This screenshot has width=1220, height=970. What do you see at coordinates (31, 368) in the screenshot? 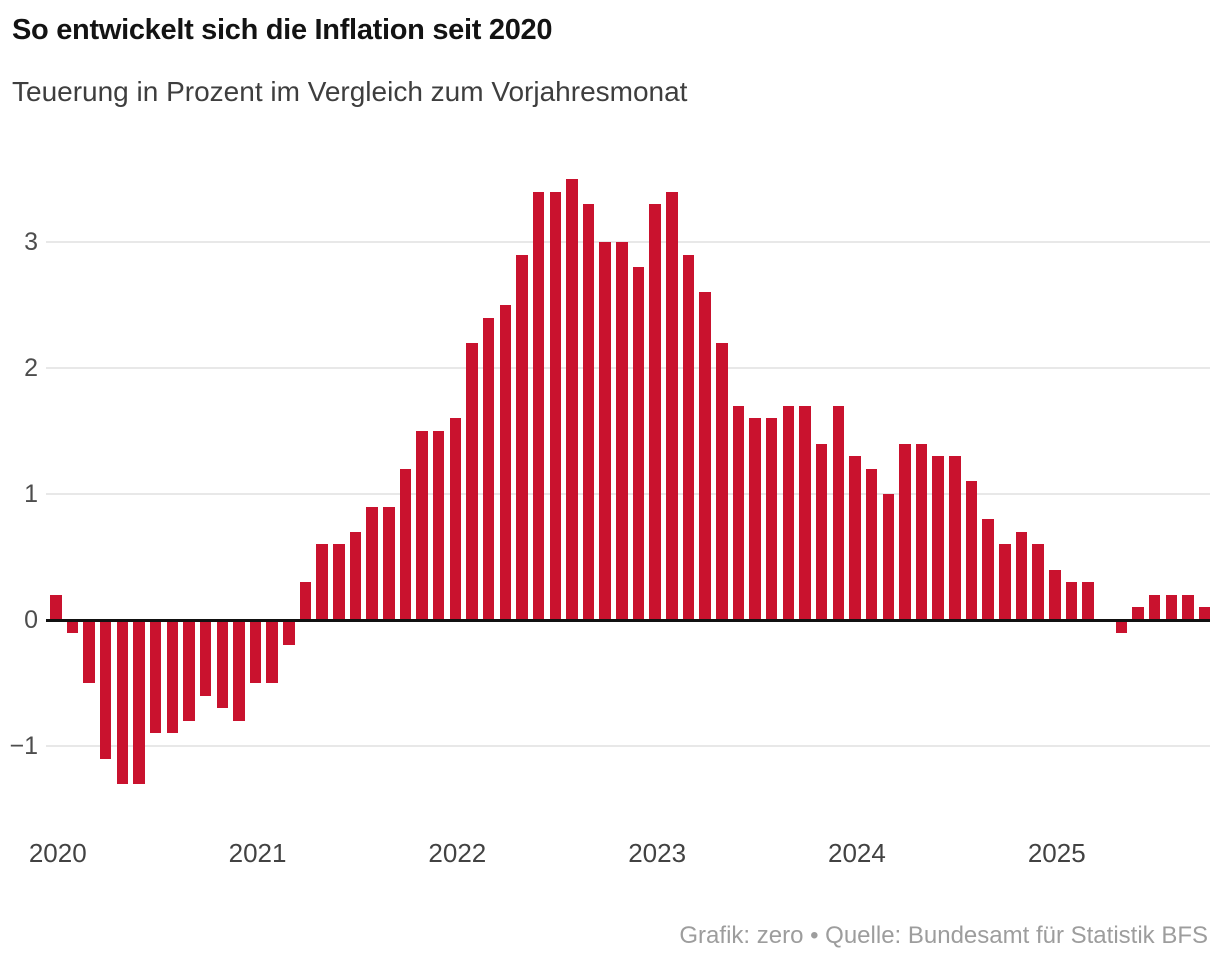
I see `y-tick-label: 2` at bounding box center [31, 368].